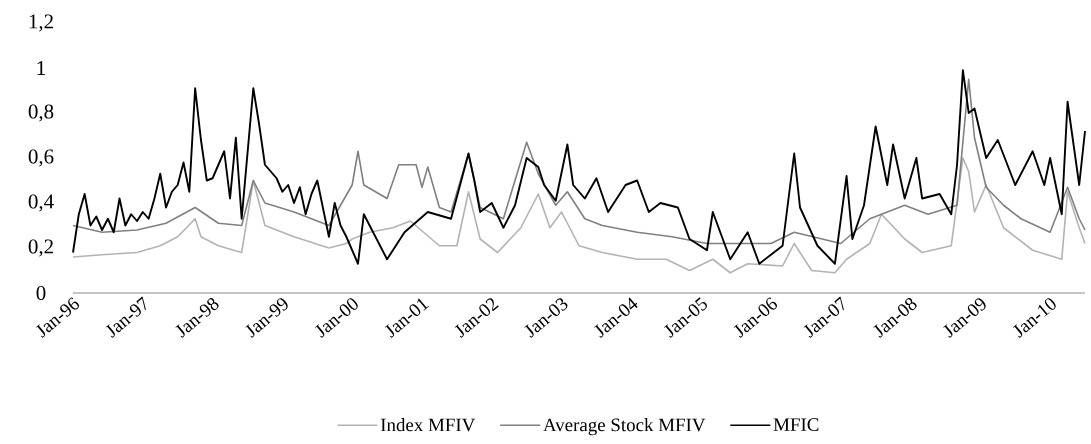  Describe the element at coordinates (624, 427) in the screenshot. I see `legend-label: Average Stock MFIV` at that location.